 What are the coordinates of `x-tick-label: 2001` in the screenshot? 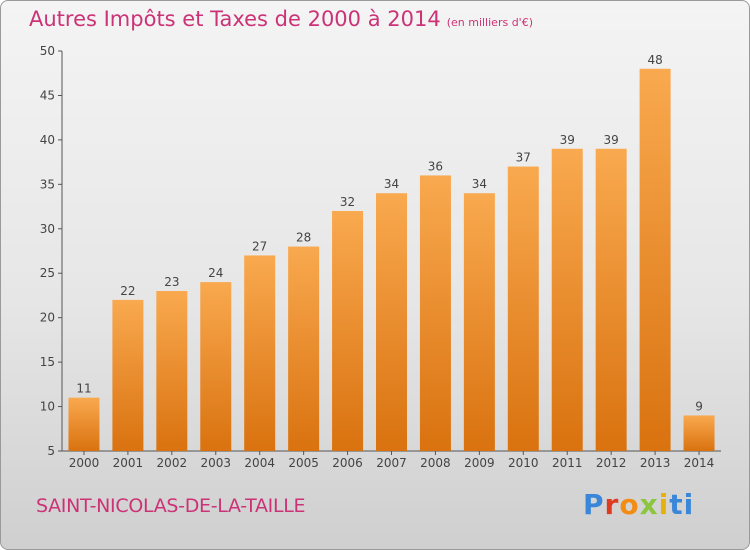 It's located at (128, 463).